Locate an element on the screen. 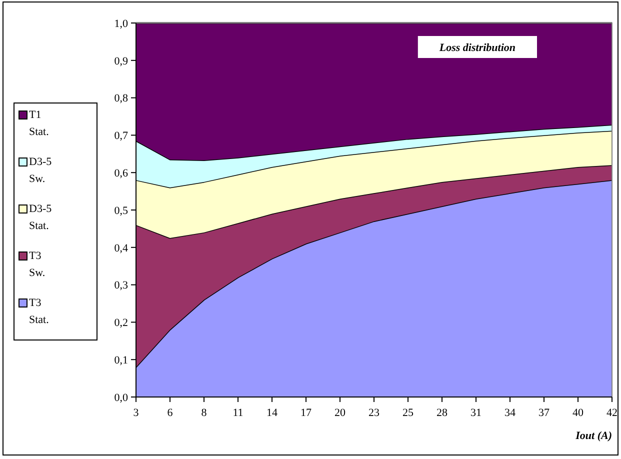 This screenshot has width=621, height=459. legend-label: T3 Sw. is located at coordinates (37, 264).